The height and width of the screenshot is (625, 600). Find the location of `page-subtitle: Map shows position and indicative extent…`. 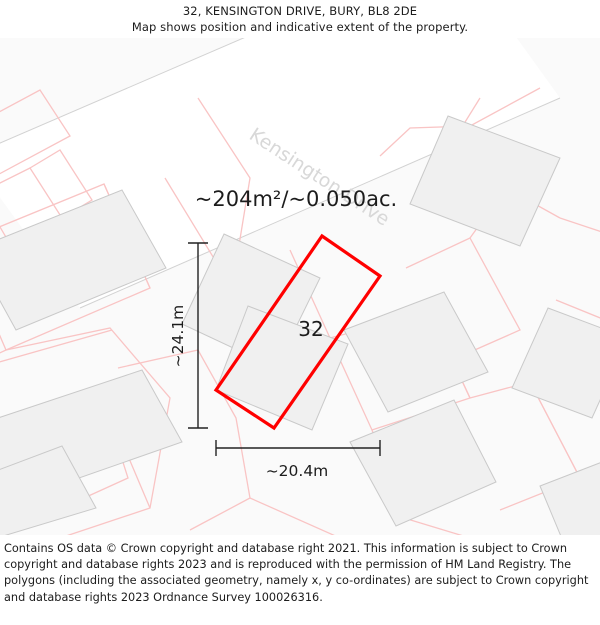

page-subtitle: Map shows position and indicative extent… is located at coordinates (300, 27).